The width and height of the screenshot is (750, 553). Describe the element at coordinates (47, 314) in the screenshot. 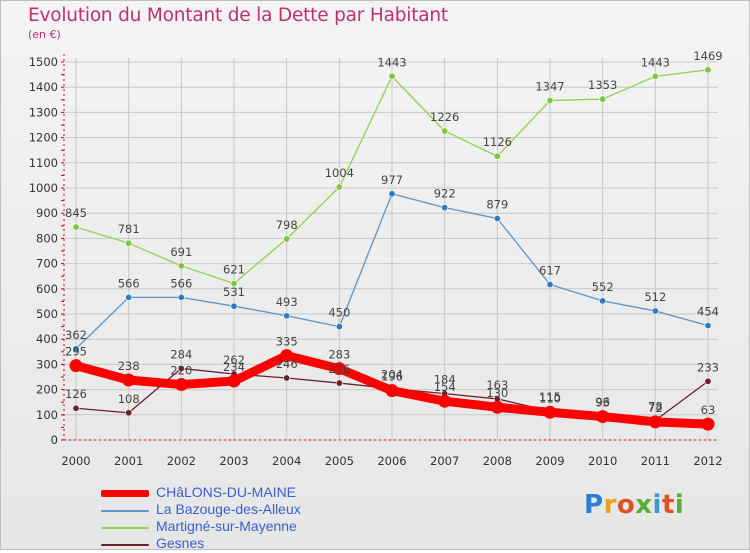

I see `y-tick-label: 500` at that location.